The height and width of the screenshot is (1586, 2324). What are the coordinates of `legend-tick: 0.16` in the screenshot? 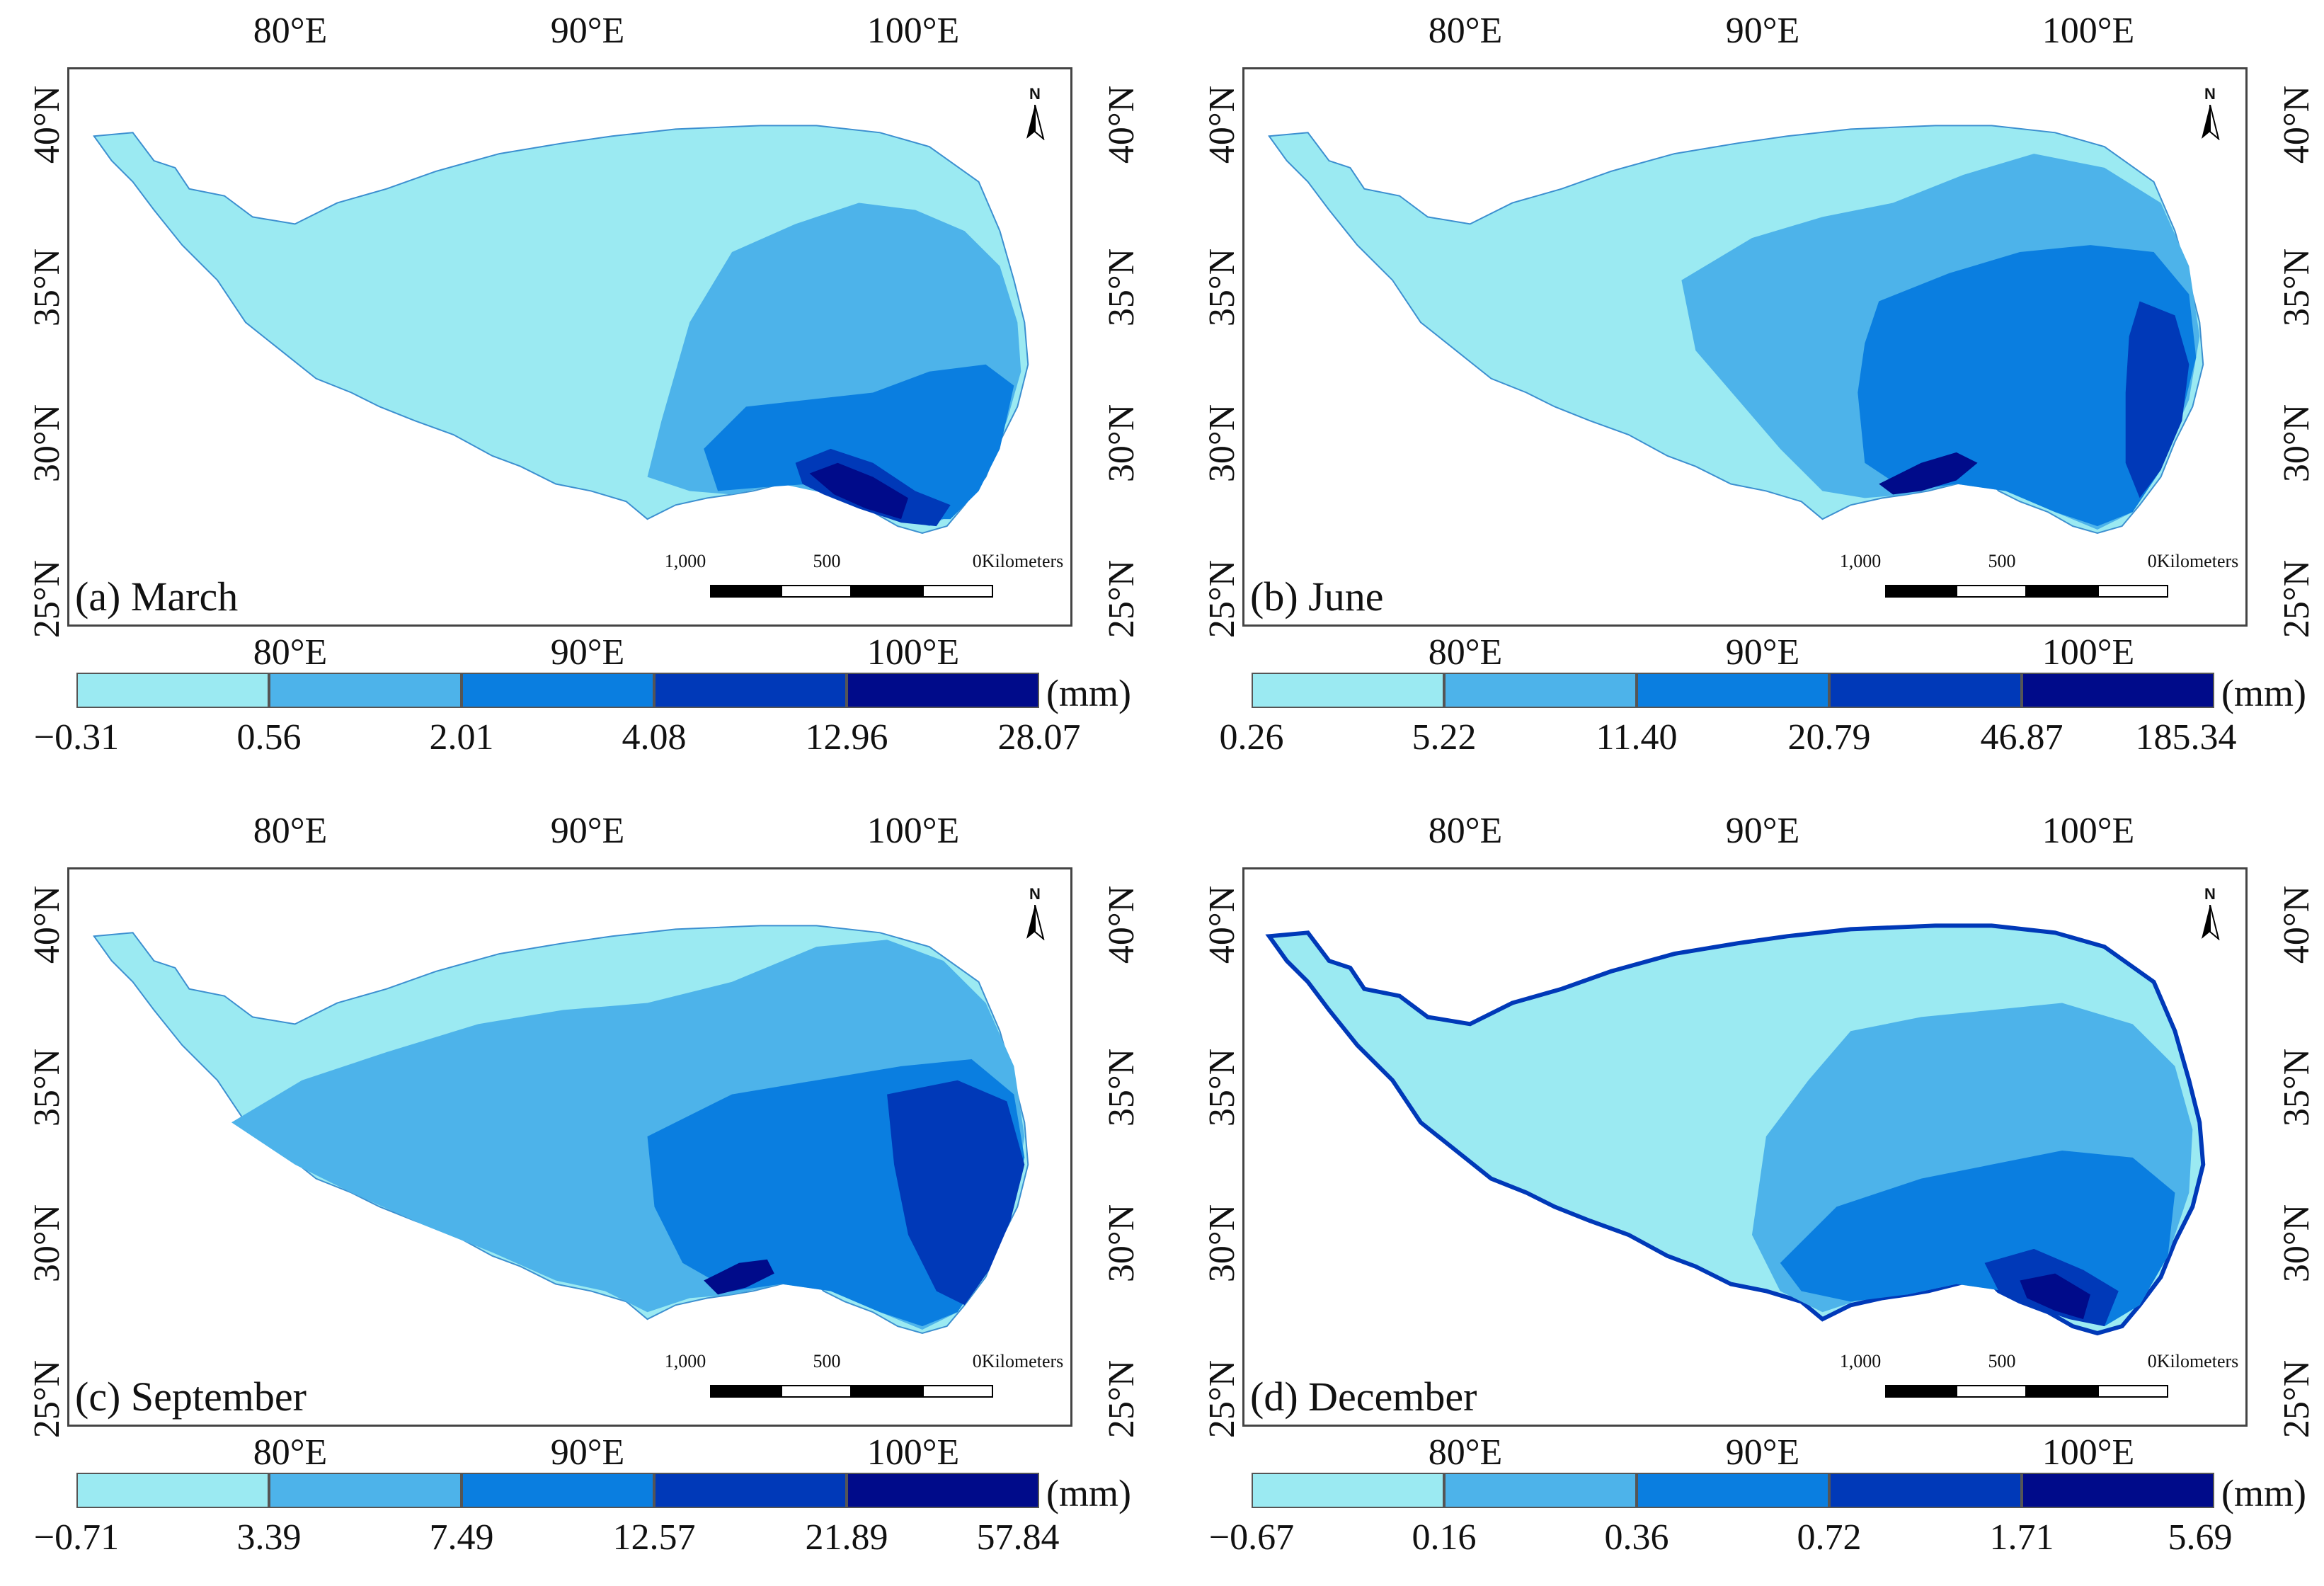 It's located at (1444, 1538).